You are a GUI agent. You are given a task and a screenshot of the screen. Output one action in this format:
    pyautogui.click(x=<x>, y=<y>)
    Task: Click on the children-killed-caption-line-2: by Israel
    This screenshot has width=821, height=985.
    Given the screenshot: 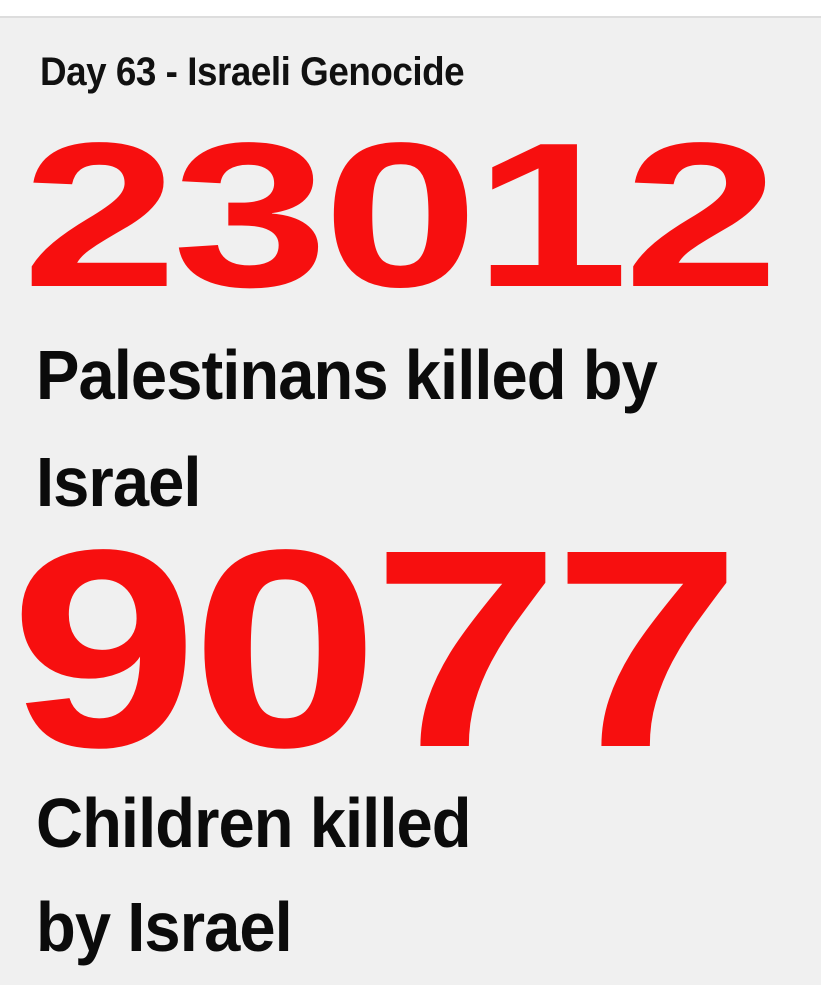 What is the action you would take?
    pyautogui.click(x=164, y=927)
    